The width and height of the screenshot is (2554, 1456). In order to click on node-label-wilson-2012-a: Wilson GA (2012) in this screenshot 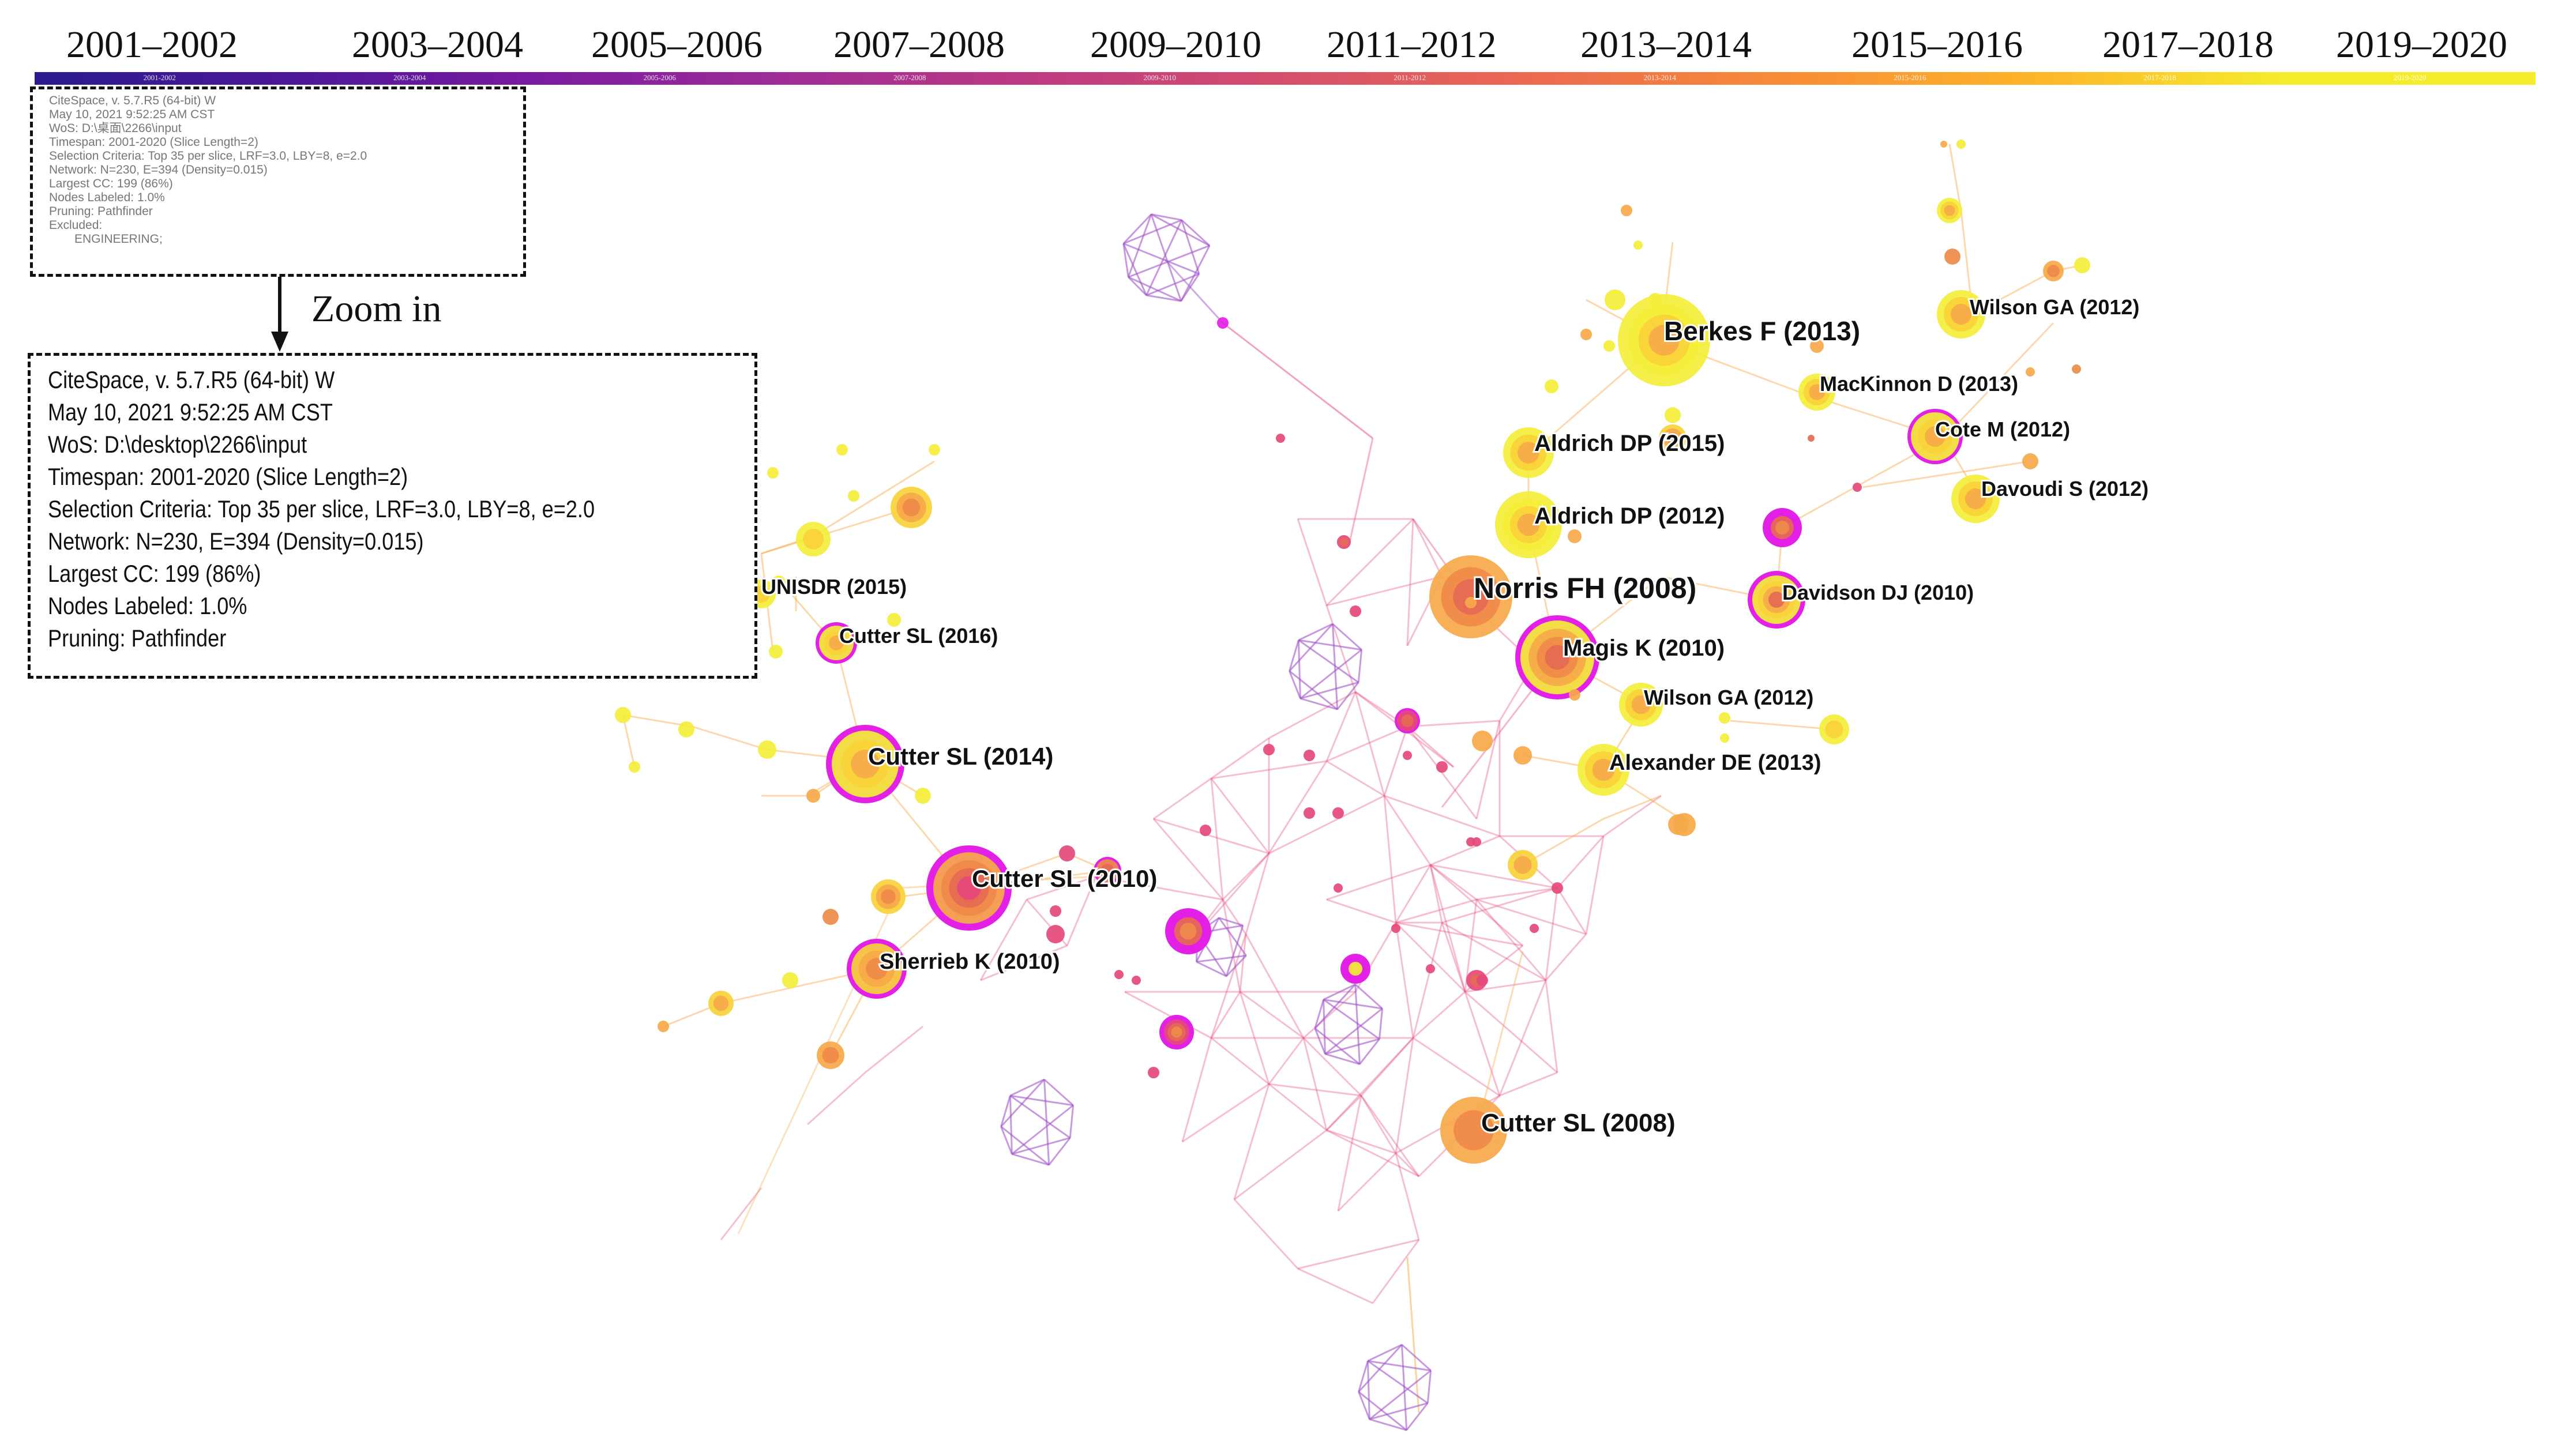, I will do `click(2054, 307)`.